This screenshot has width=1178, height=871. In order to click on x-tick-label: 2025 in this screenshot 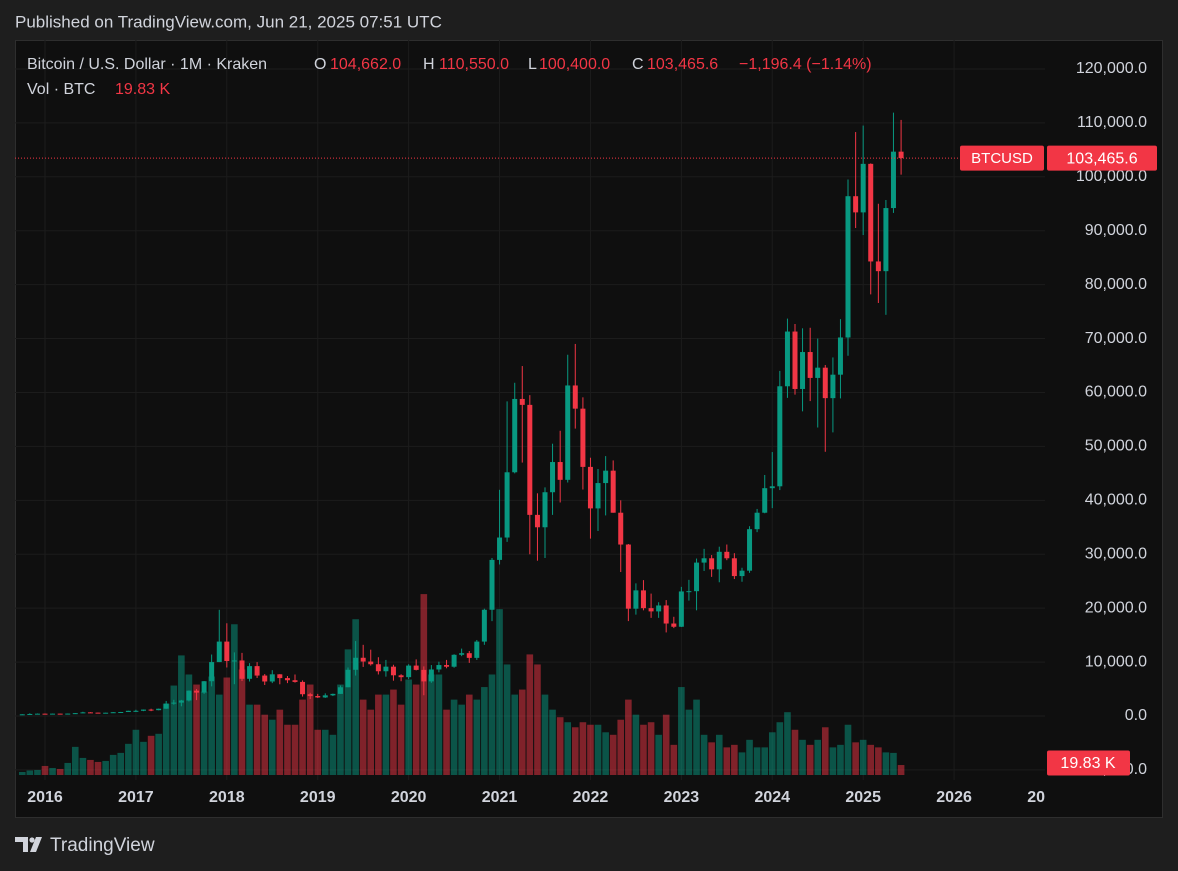, I will do `click(863, 797)`.